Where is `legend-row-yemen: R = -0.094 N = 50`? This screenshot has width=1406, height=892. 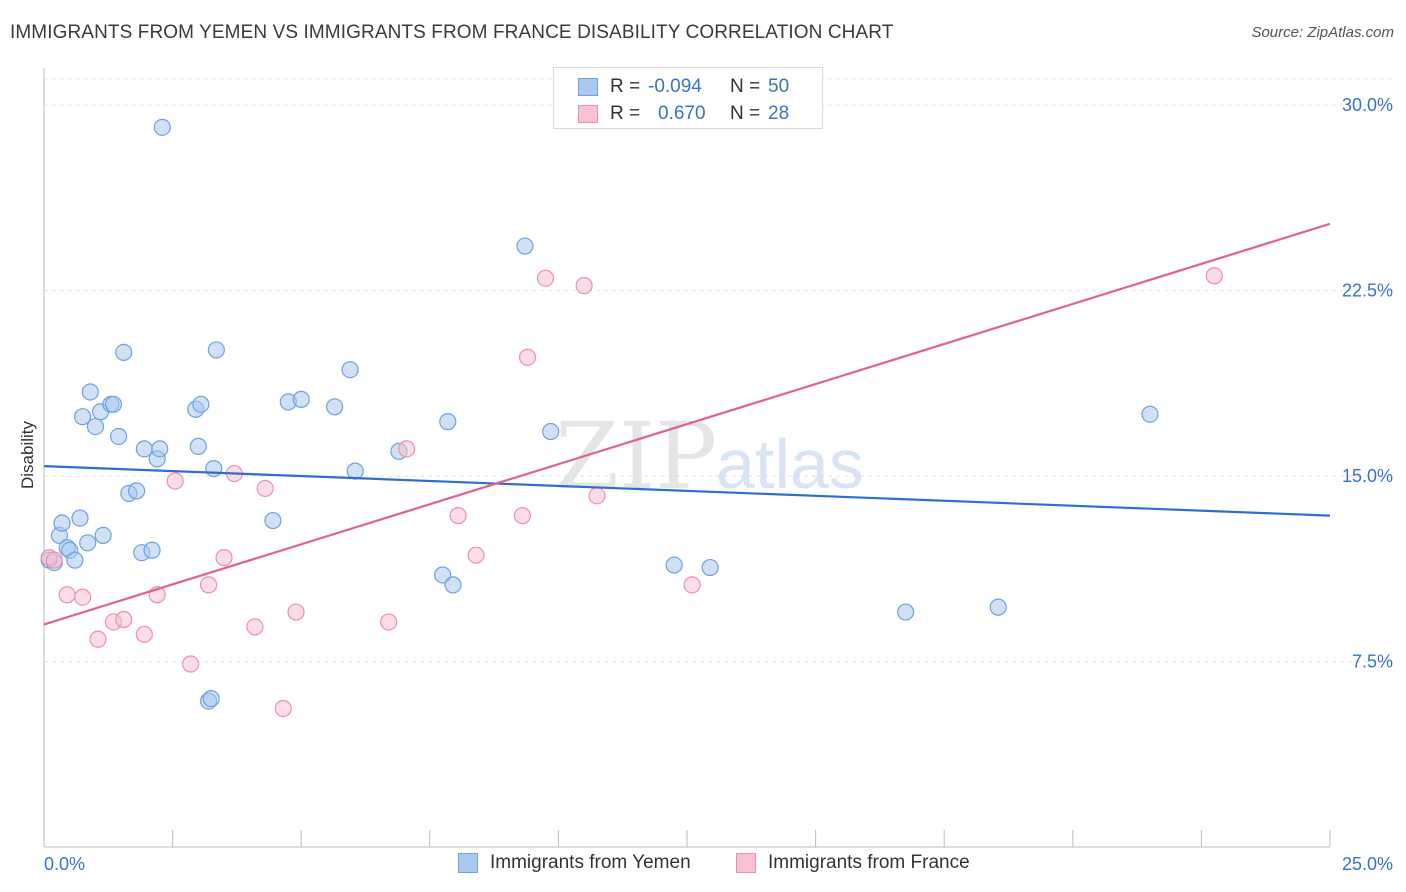
legend-row-yemen: R = -0.094 N = 50 is located at coordinates (683, 87).